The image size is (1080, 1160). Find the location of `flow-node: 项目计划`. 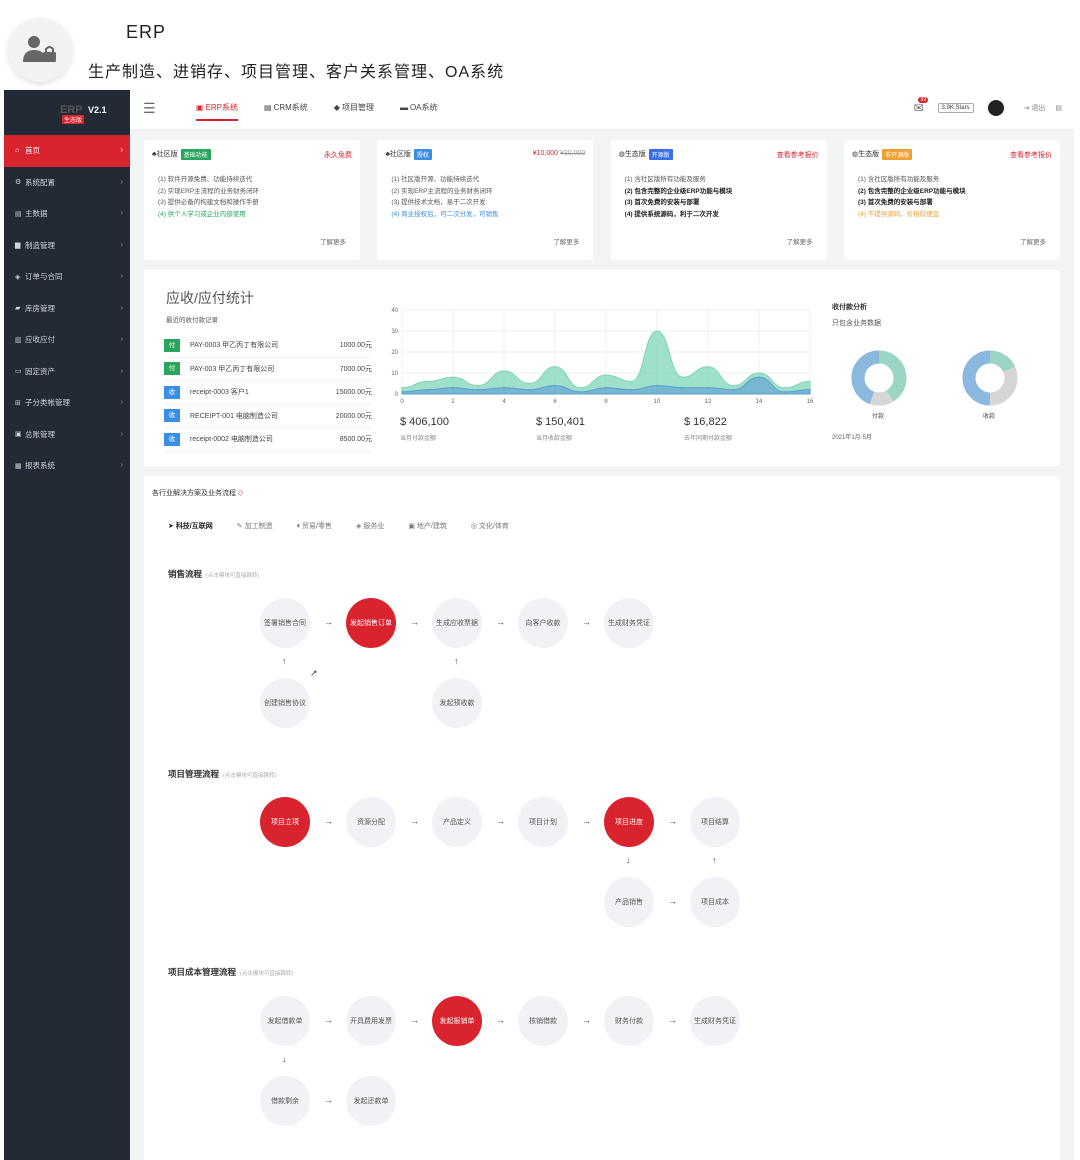

flow-node: 项目计划 is located at coordinates (543, 822).